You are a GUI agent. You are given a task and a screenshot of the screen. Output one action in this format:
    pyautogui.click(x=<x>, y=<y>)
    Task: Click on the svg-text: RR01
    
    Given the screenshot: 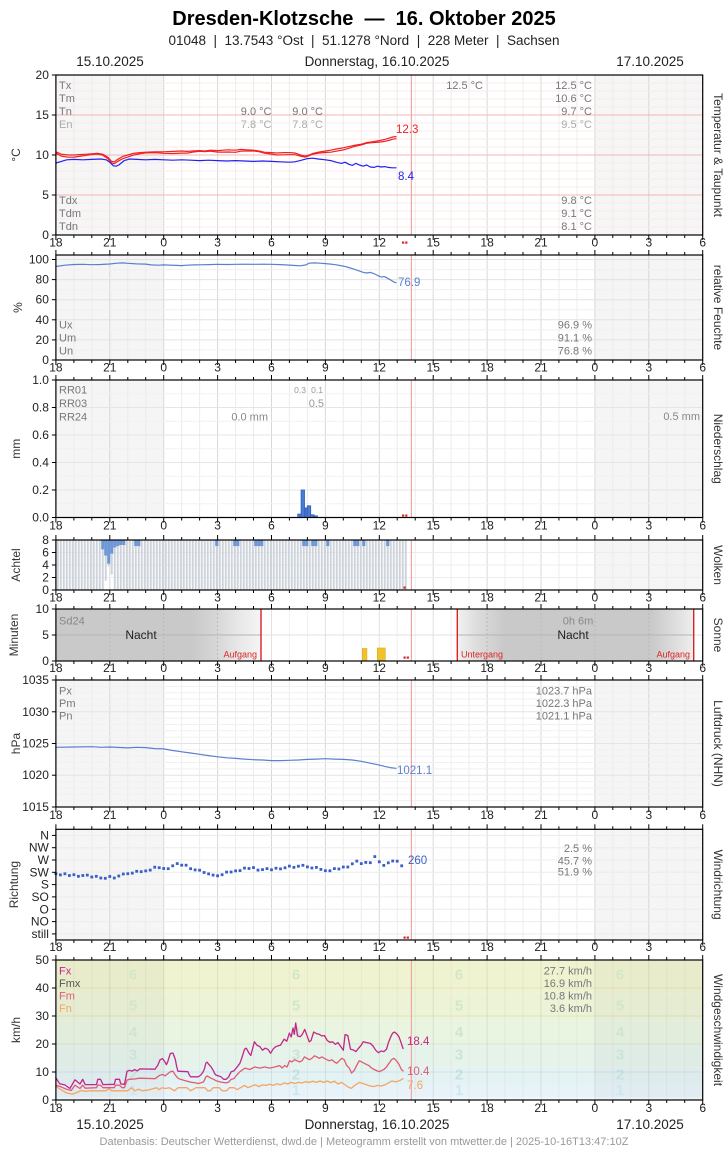 What is the action you would take?
    pyautogui.click(x=73, y=391)
    